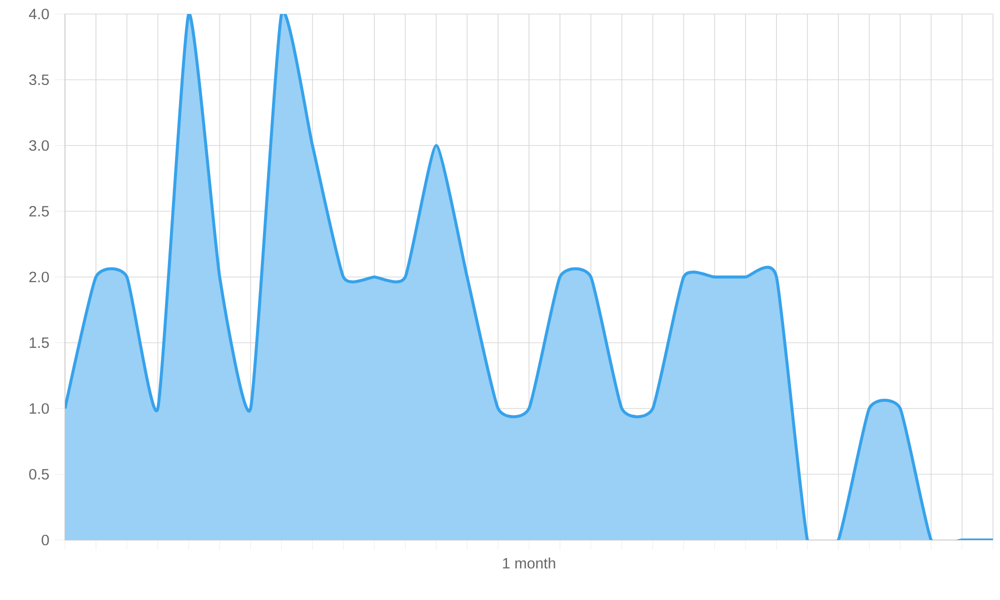 The width and height of the screenshot is (1000, 600). Describe the element at coordinates (39, 80) in the screenshot. I see `y-tick-label: 3.5` at that location.